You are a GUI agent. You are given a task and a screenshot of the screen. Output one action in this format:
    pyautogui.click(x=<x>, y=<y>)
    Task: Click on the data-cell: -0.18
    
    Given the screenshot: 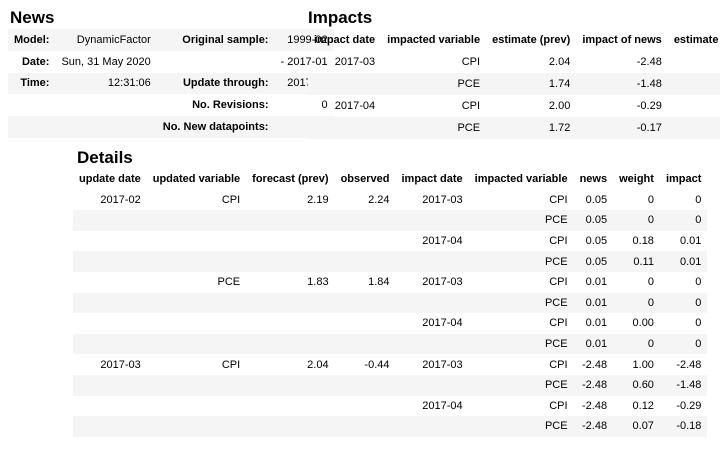 What is the action you would take?
    pyautogui.click(x=689, y=426)
    